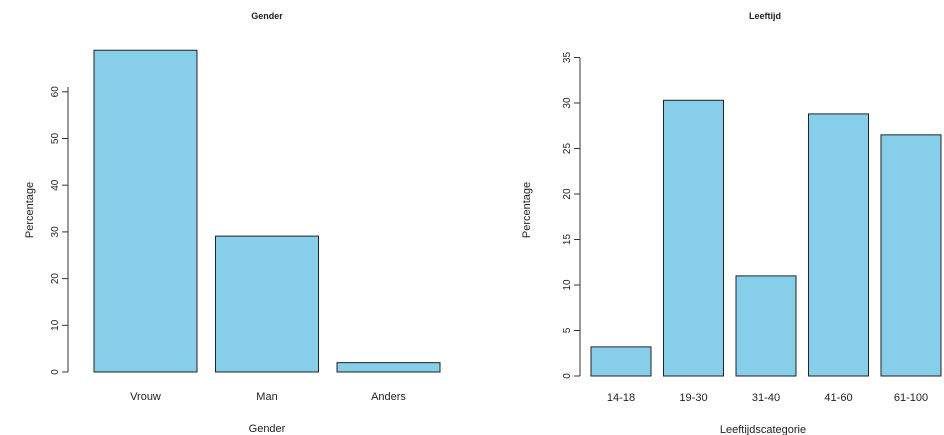 The width and height of the screenshot is (944, 435). I want to click on bar-man, so click(267, 304).